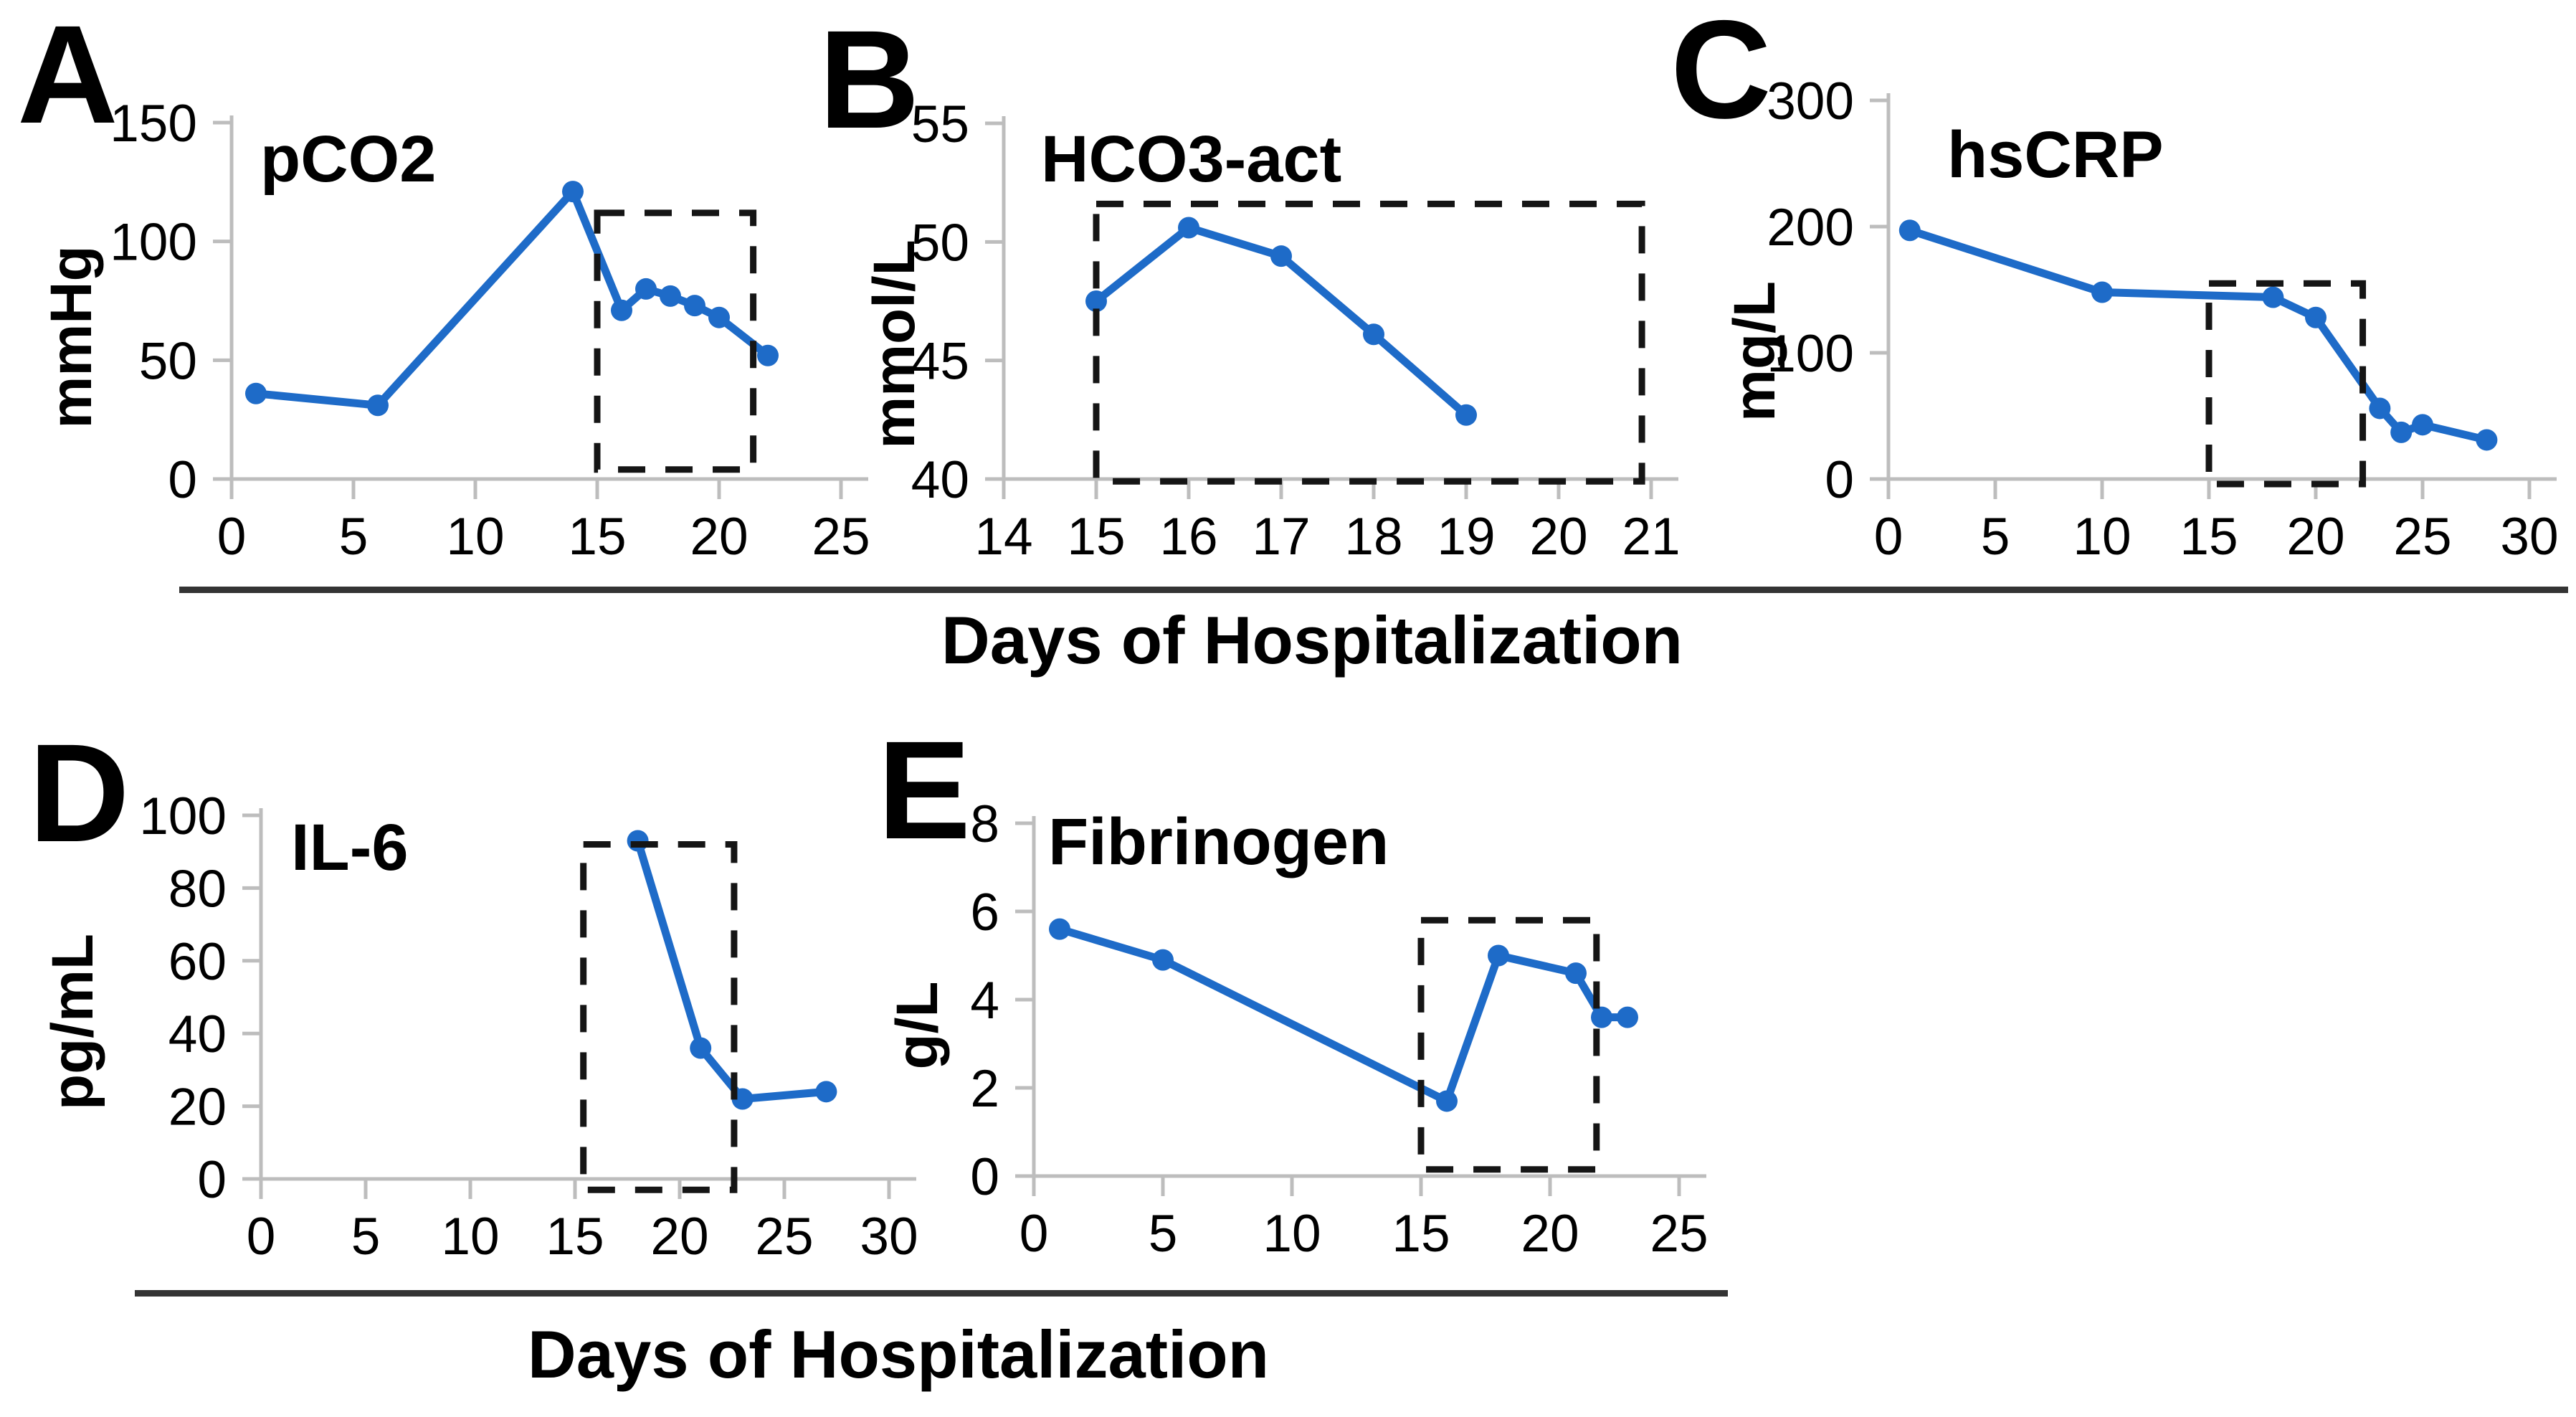  I want to click on x-tick-label: 21, so click(1651, 537).